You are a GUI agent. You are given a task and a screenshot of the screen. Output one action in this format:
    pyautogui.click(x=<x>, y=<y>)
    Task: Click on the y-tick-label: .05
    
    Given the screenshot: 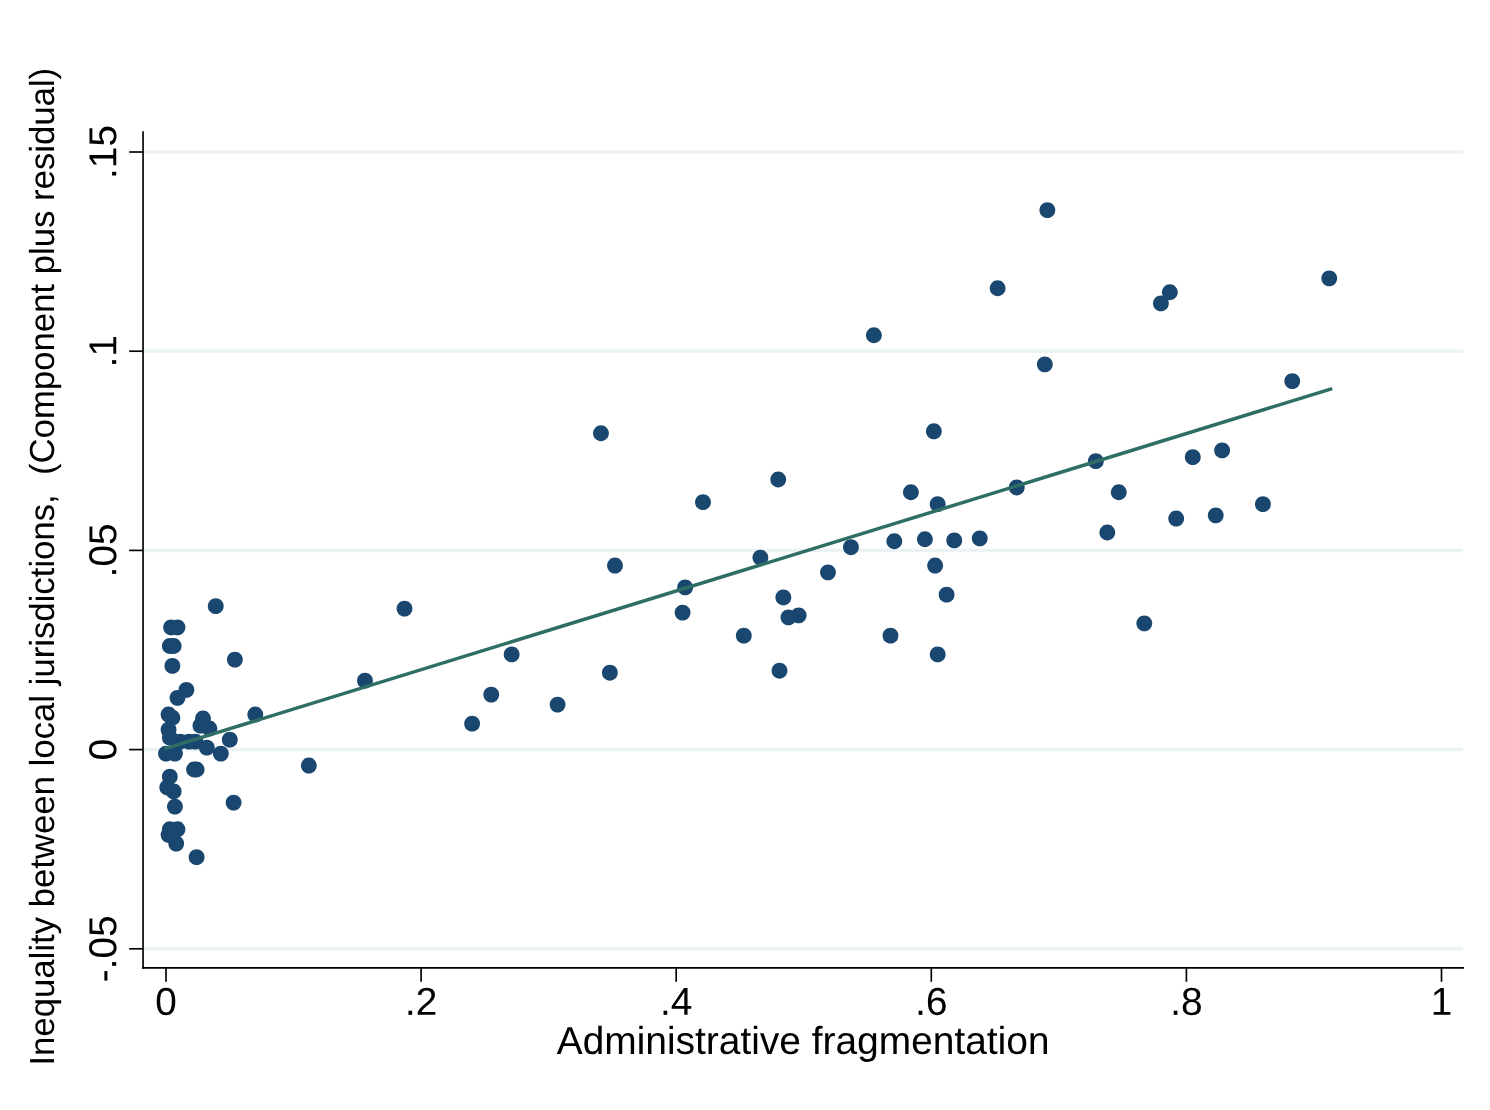 What is the action you would take?
    pyautogui.click(x=103, y=549)
    